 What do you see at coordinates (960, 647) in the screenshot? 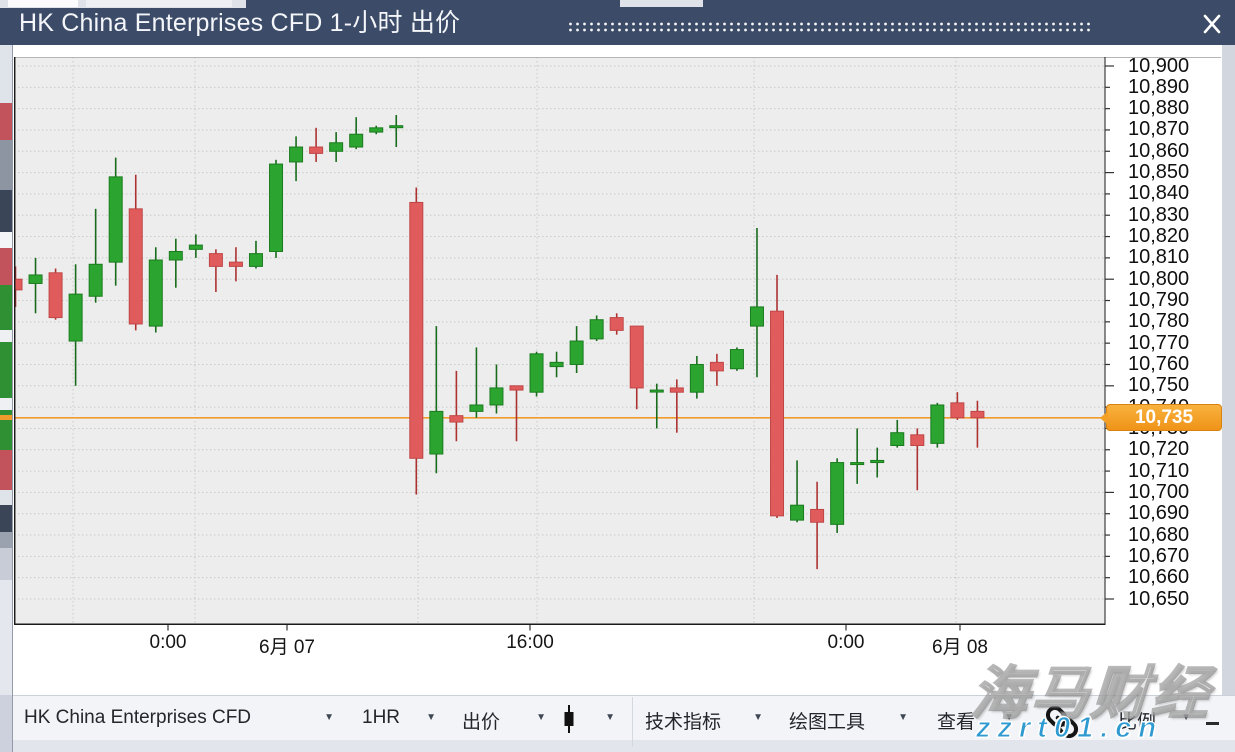
I see `time-axis-label: 6月 08` at bounding box center [960, 647].